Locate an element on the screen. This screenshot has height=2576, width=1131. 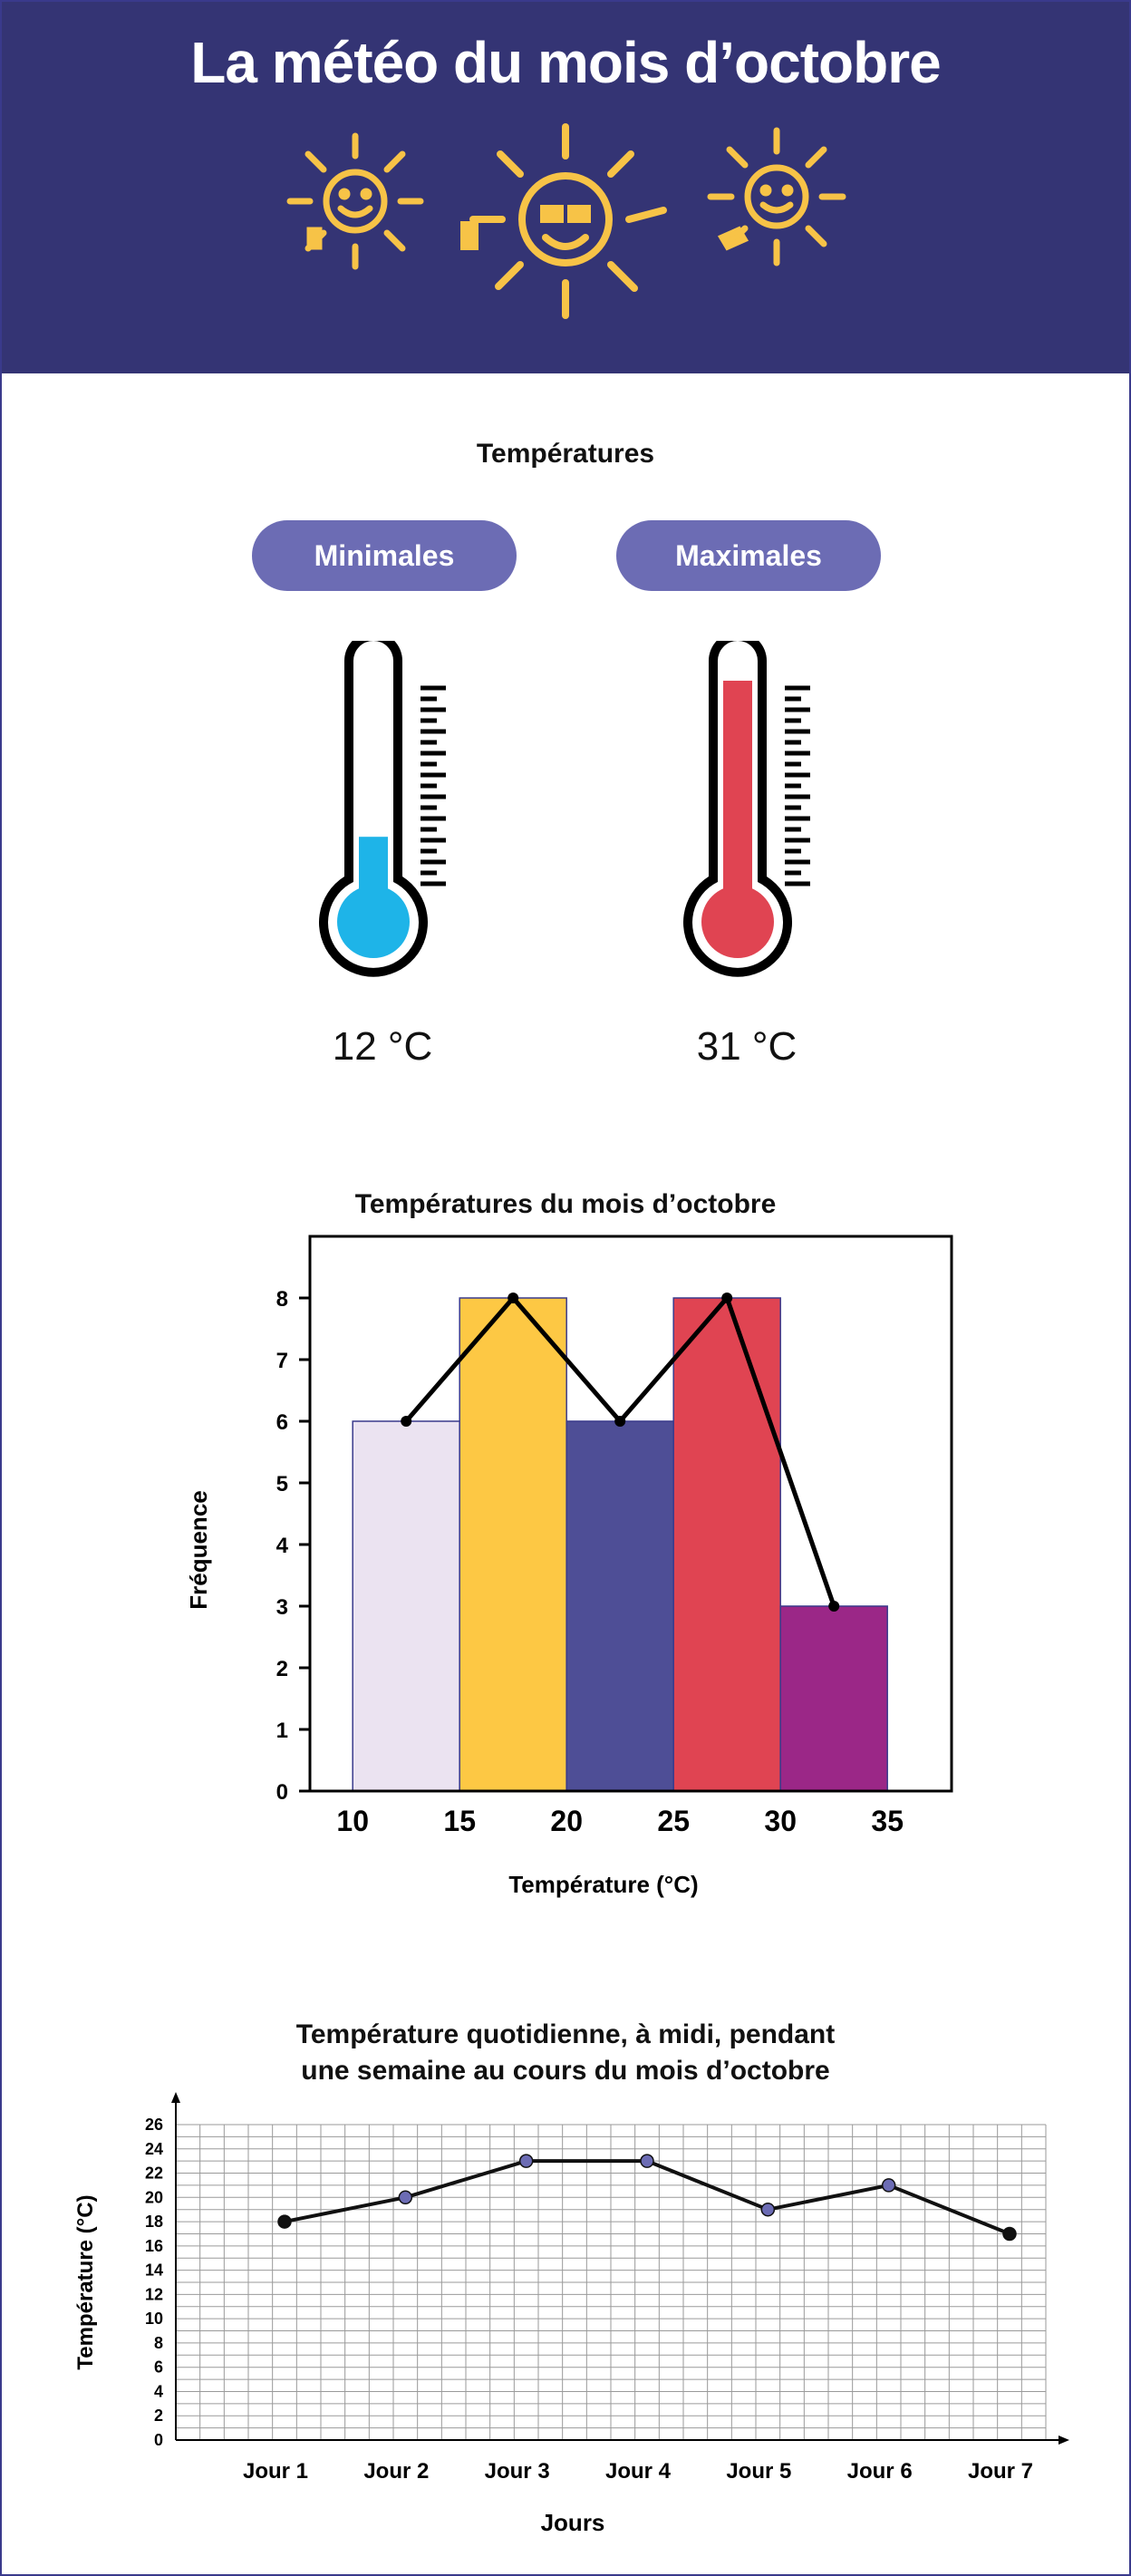
y-tick-label: 20 is located at coordinates (154, 2197).